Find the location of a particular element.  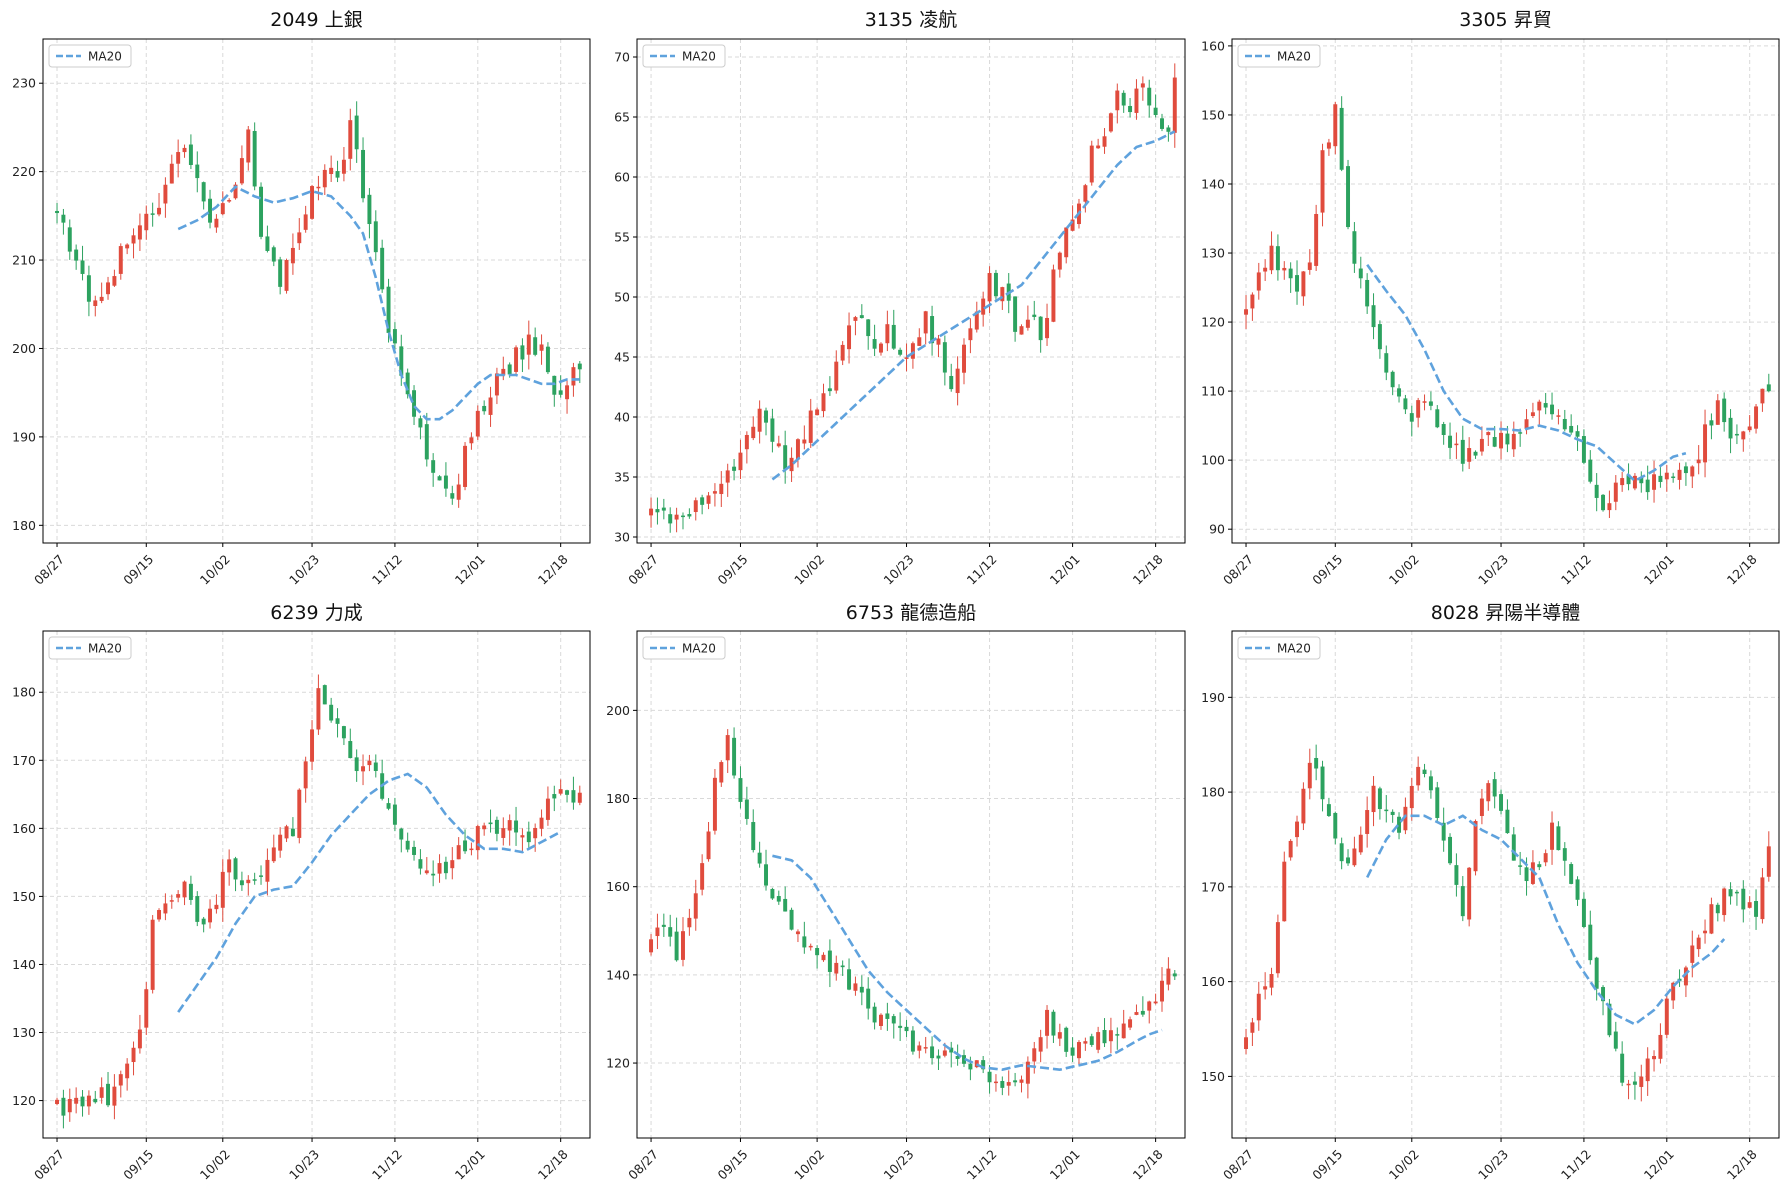

y-tick-label: 140 is located at coordinates (24, 964).